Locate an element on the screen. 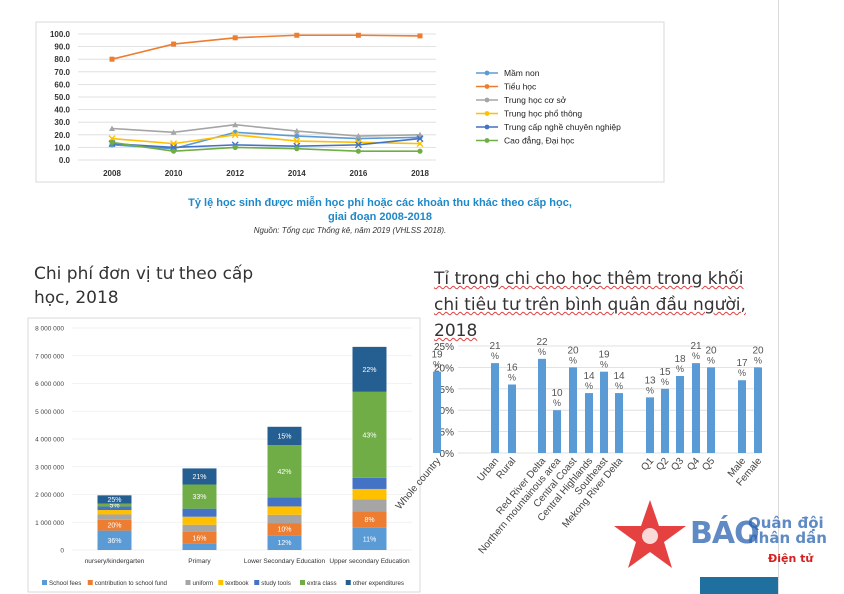 This screenshot has width=844, height=594. data-label: 25% is located at coordinates (114, 500).